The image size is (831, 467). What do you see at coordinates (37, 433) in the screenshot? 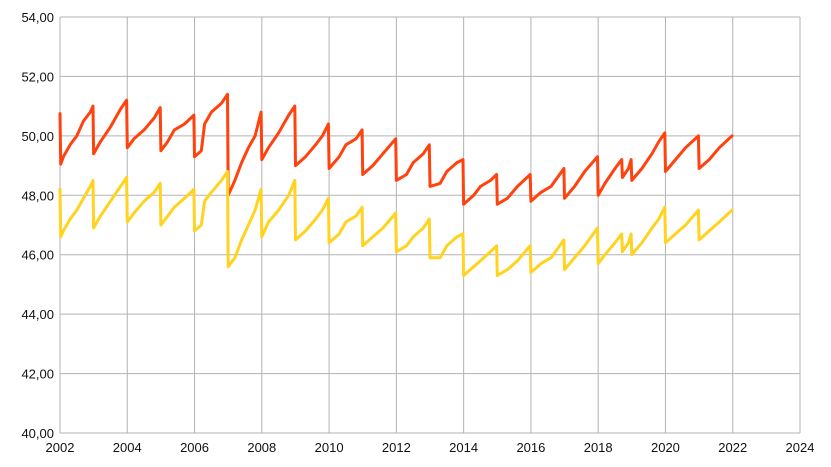
I see `y-tick-label: 40,00` at bounding box center [37, 433].